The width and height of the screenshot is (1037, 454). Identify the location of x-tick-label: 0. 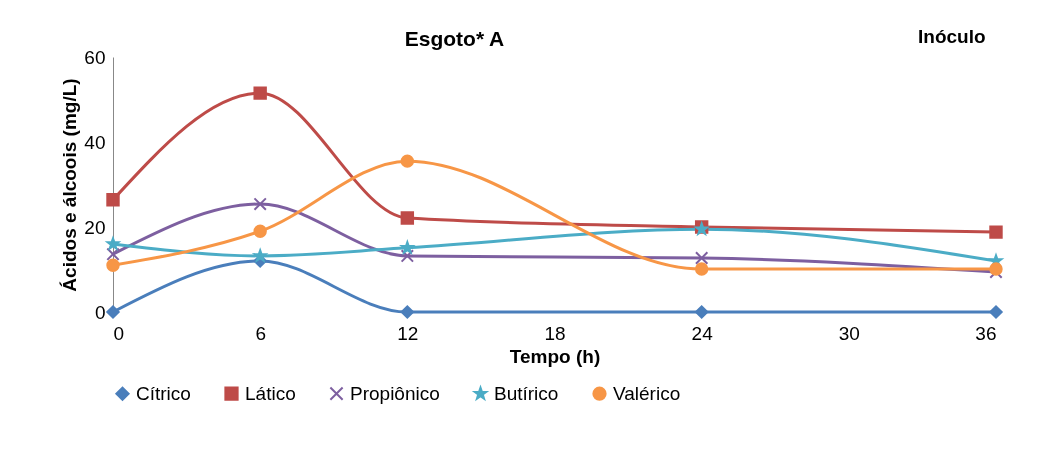
(119, 333).